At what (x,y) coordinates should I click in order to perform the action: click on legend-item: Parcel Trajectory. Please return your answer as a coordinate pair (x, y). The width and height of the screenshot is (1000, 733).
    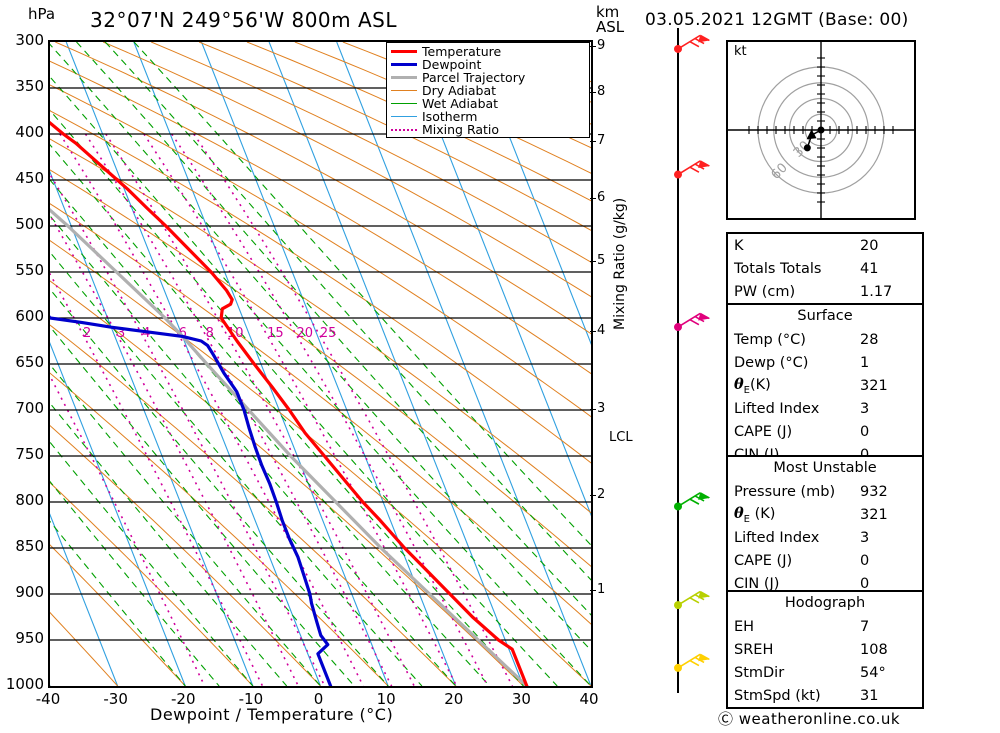
    Looking at the image, I should click on (490, 77).